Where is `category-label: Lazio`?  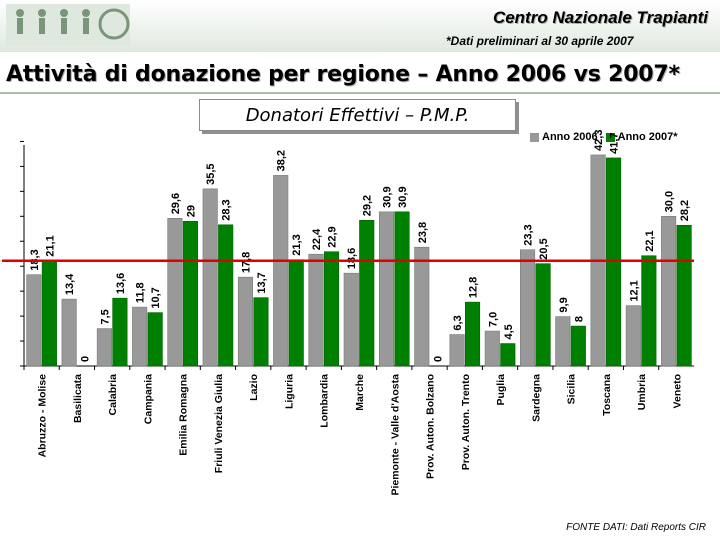
category-label: Lazio is located at coordinates (254, 387).